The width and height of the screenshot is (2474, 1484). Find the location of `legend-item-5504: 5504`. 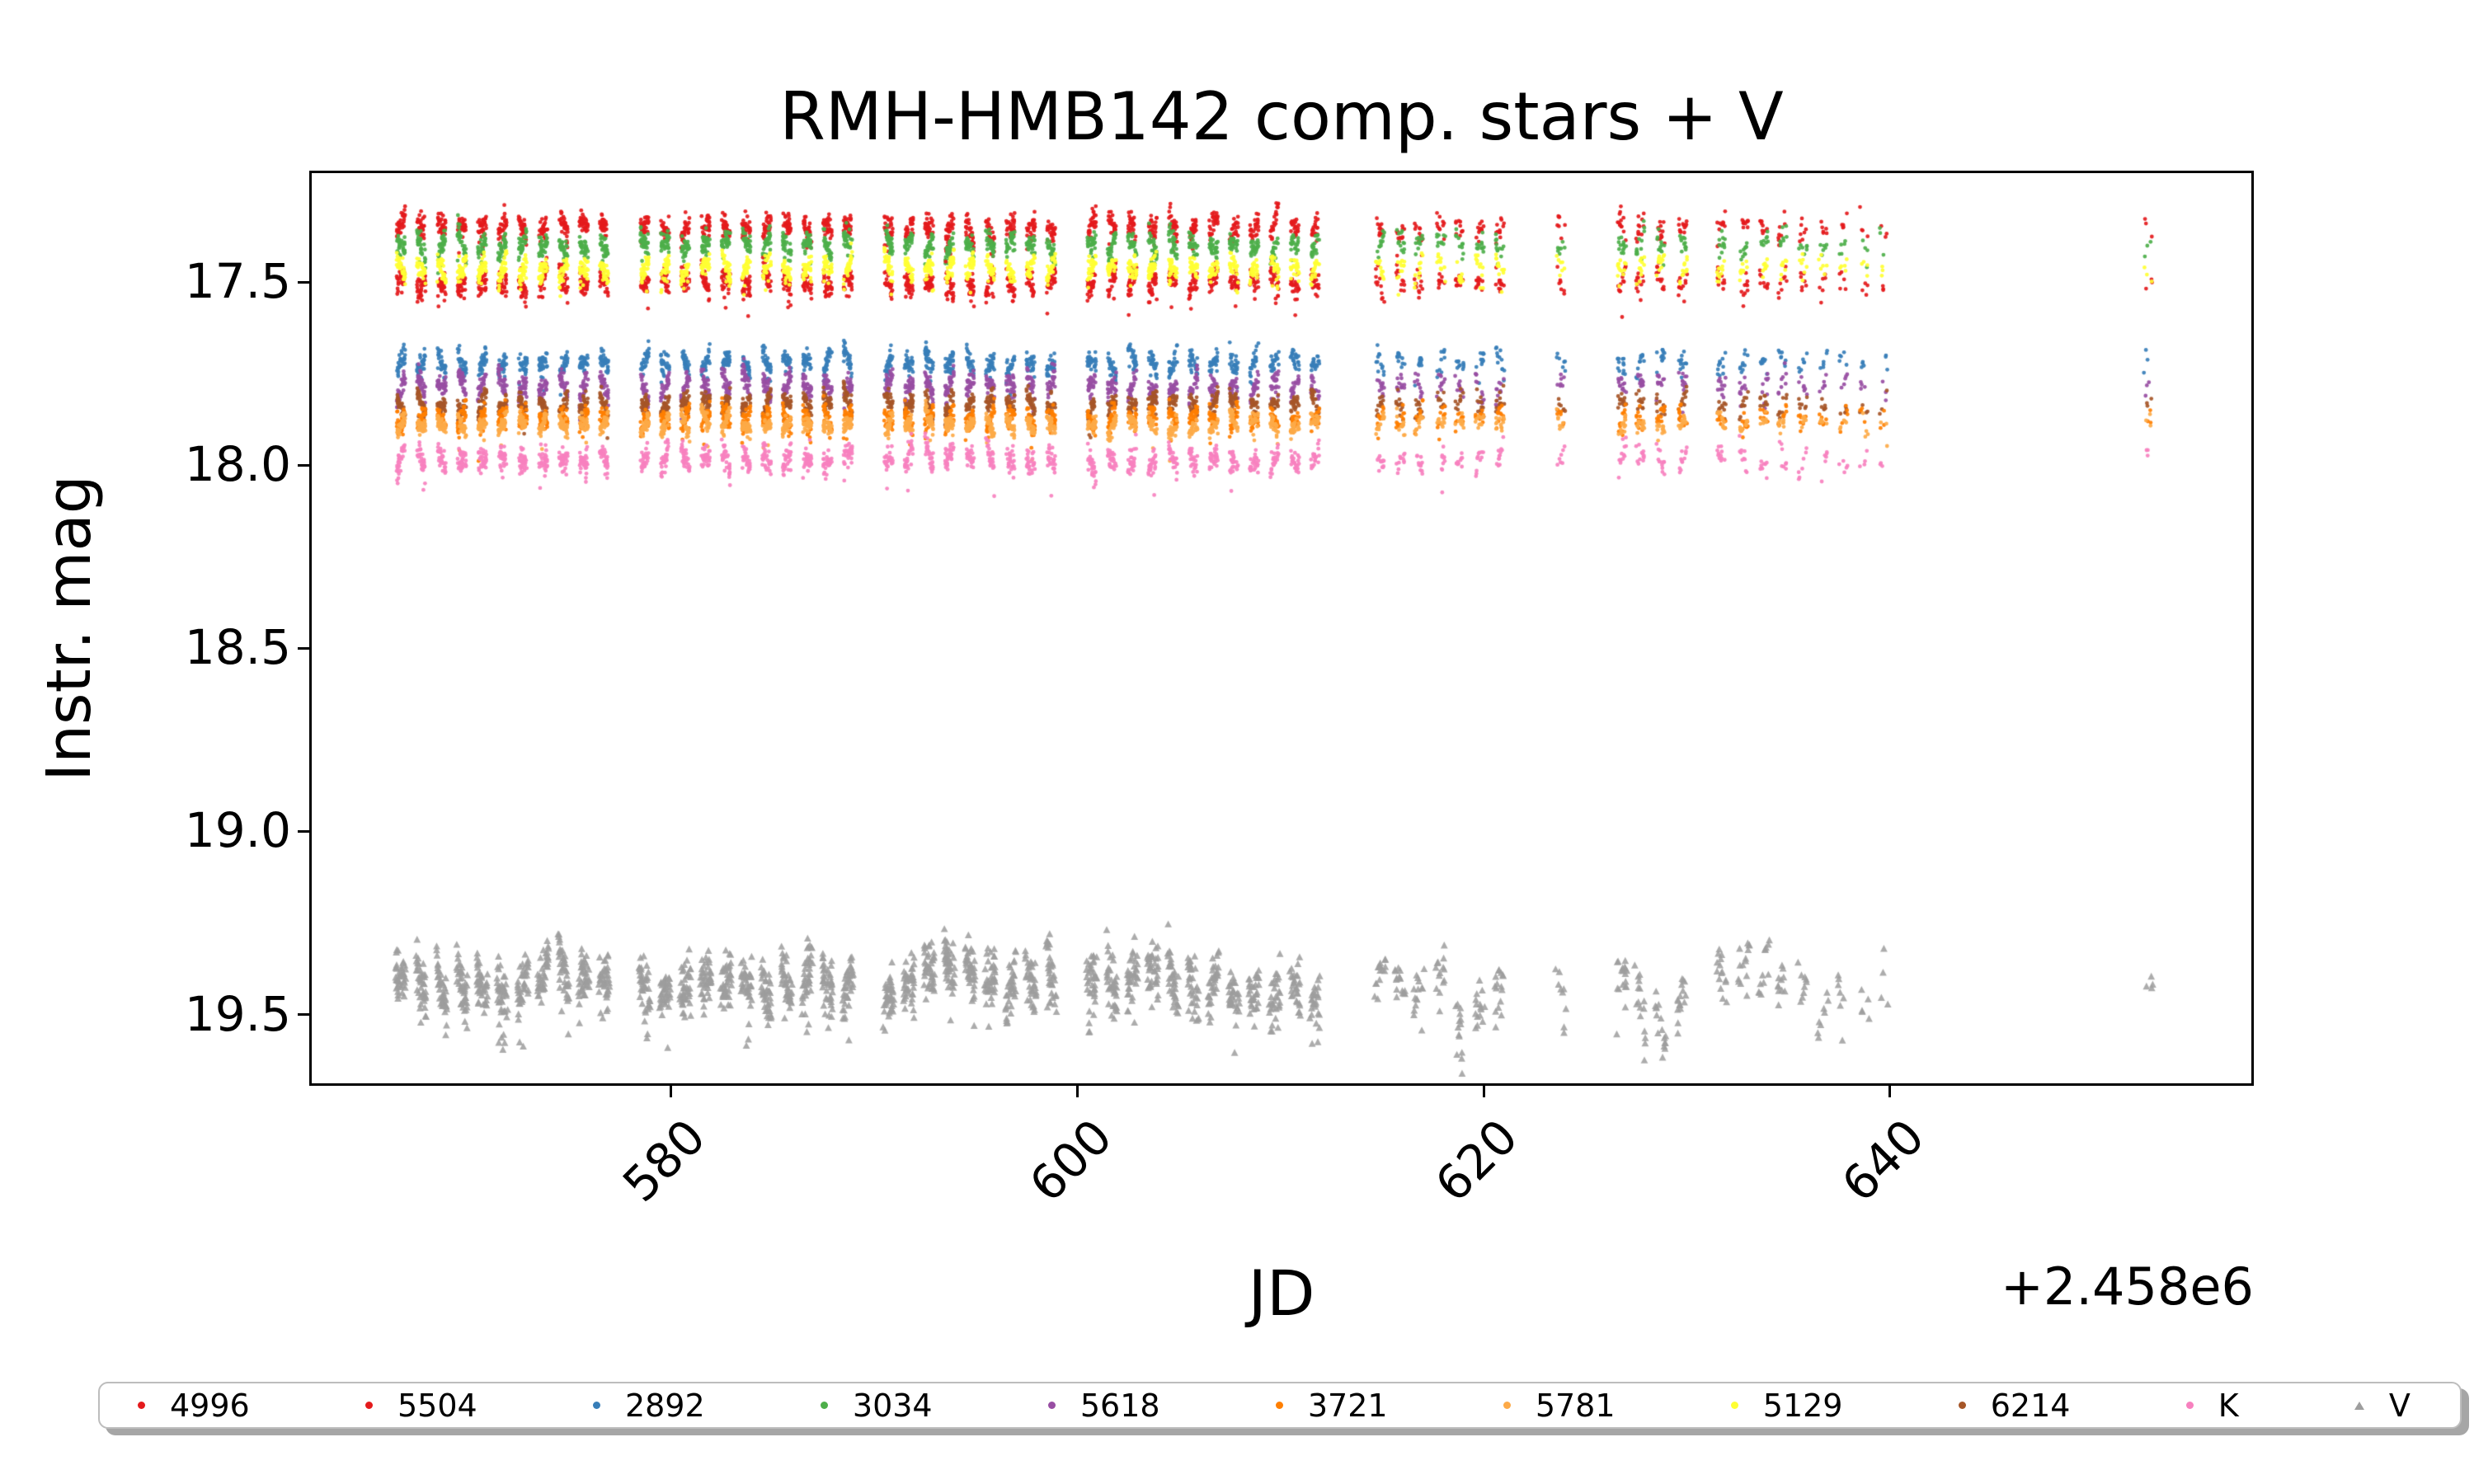

legend-item-5504: 5504 is located at coordinates (421, 1406).